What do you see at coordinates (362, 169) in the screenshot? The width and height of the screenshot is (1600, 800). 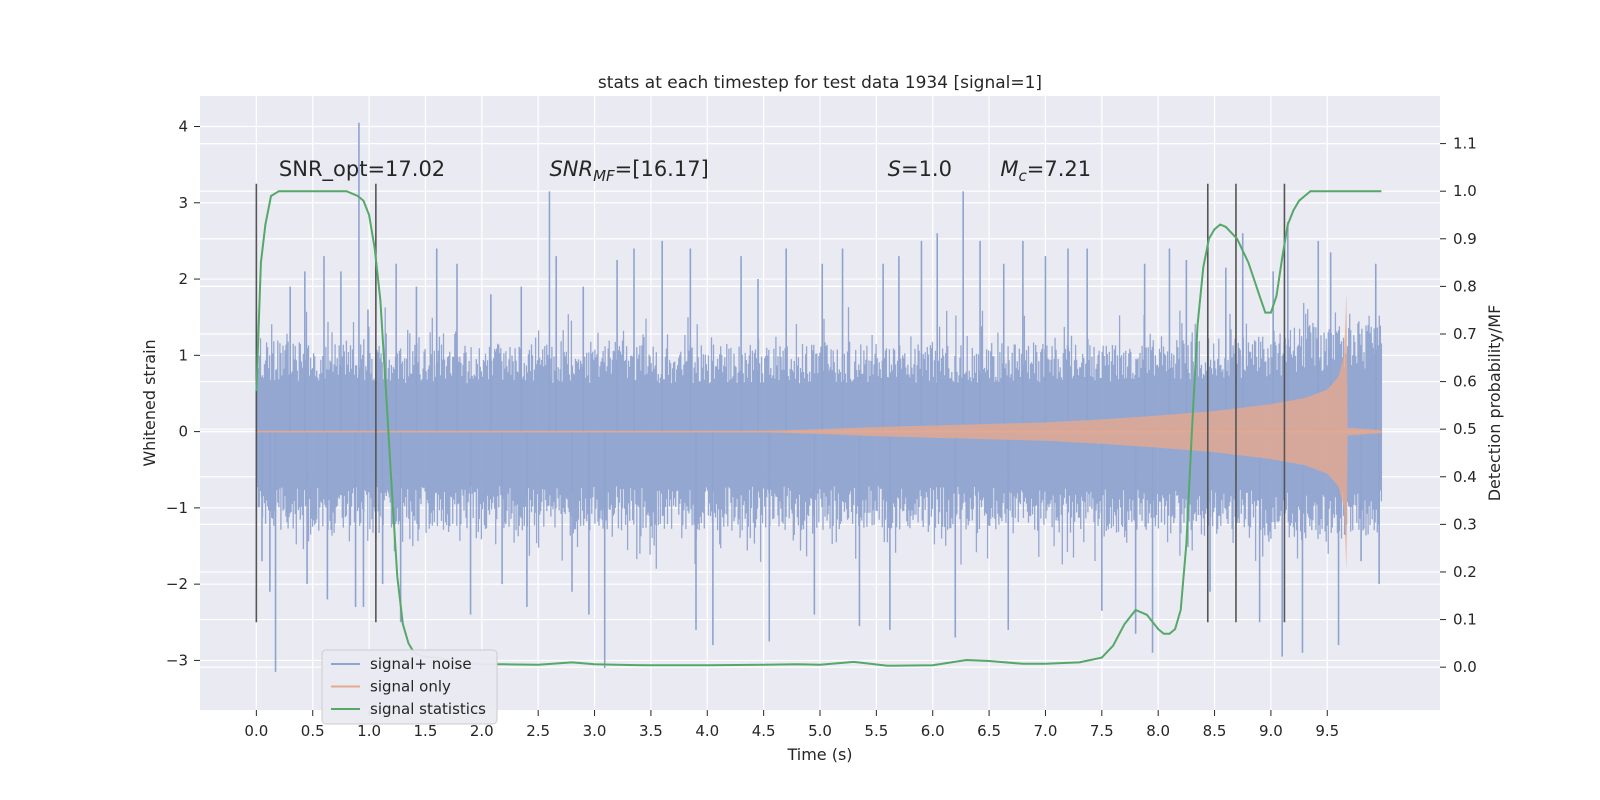 I see `annotation-text: SNR_opt=17.02` at bounding box center [362, 169].